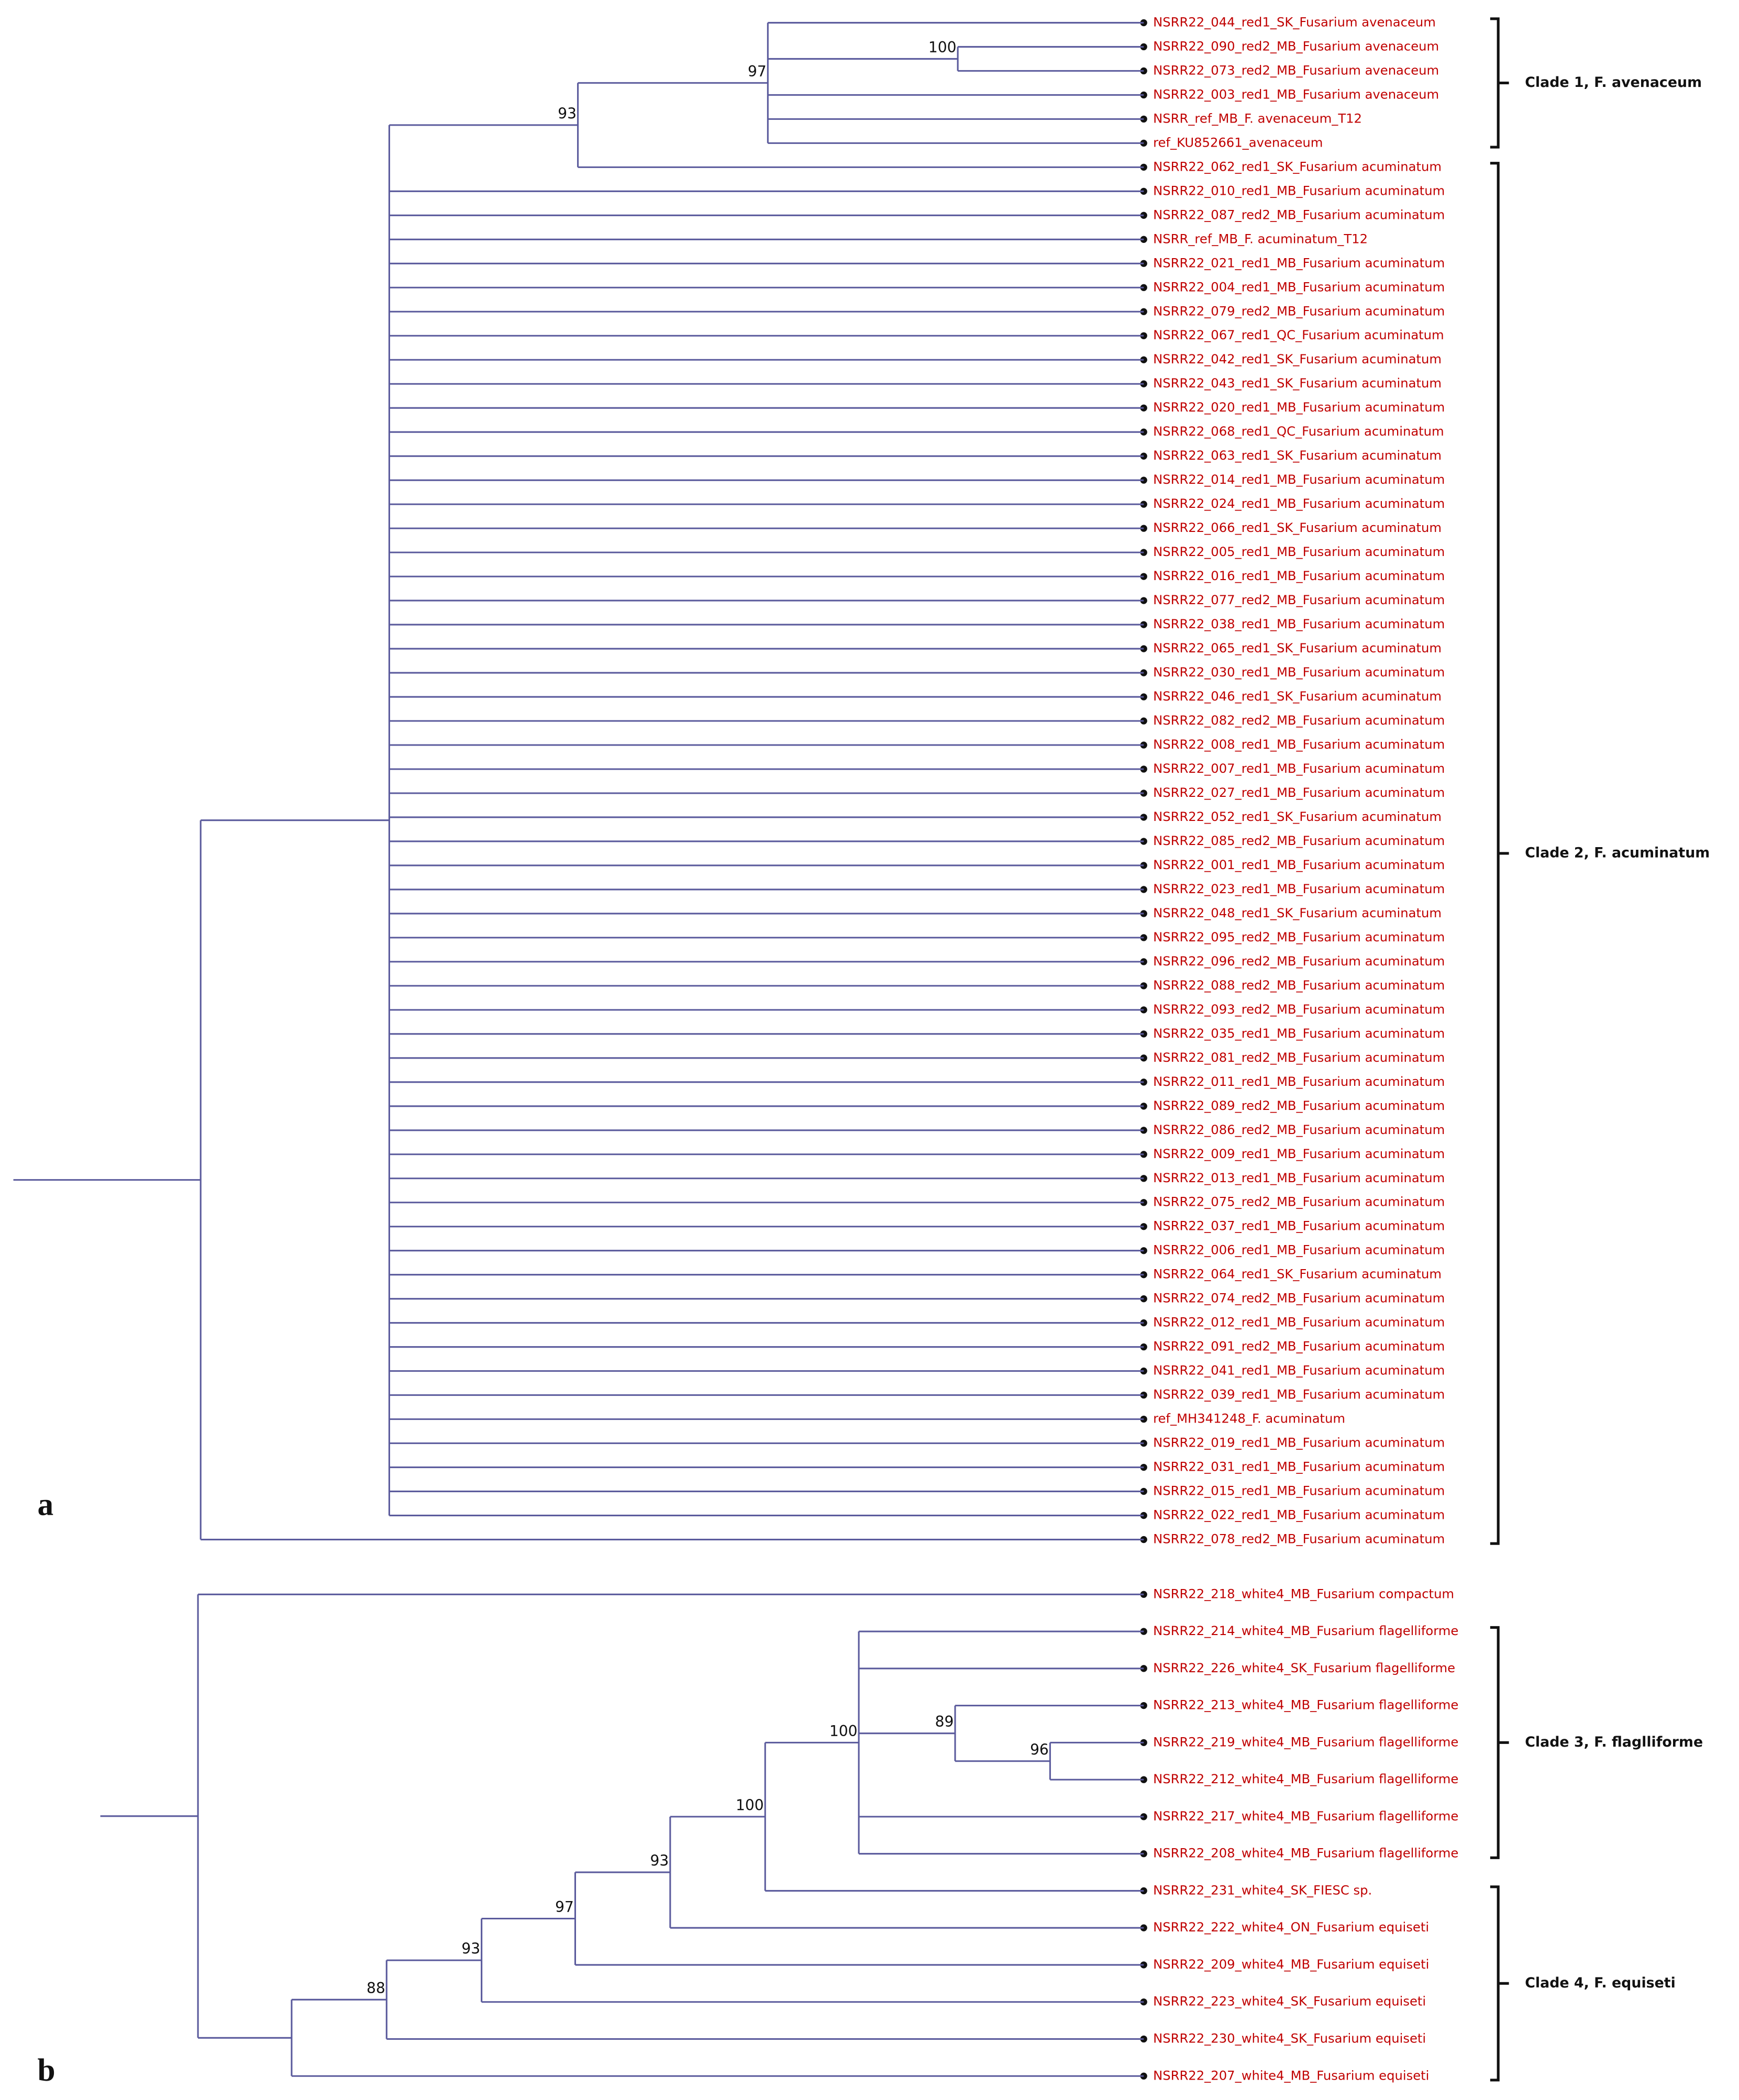  Describe the element at coordinates (1299, 937) in the screenshot. I see `leaf-label: NSRR22_095_red2_MB_Fusarium acuminatum` at that location.